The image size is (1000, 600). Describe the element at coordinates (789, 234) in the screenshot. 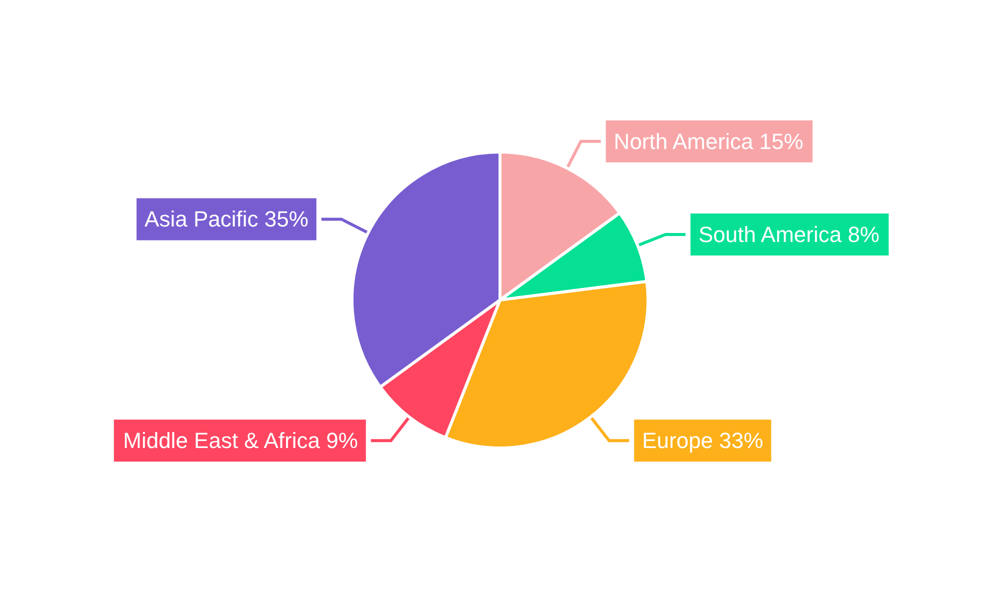

I see `slice-label: South America 8%` at that location.